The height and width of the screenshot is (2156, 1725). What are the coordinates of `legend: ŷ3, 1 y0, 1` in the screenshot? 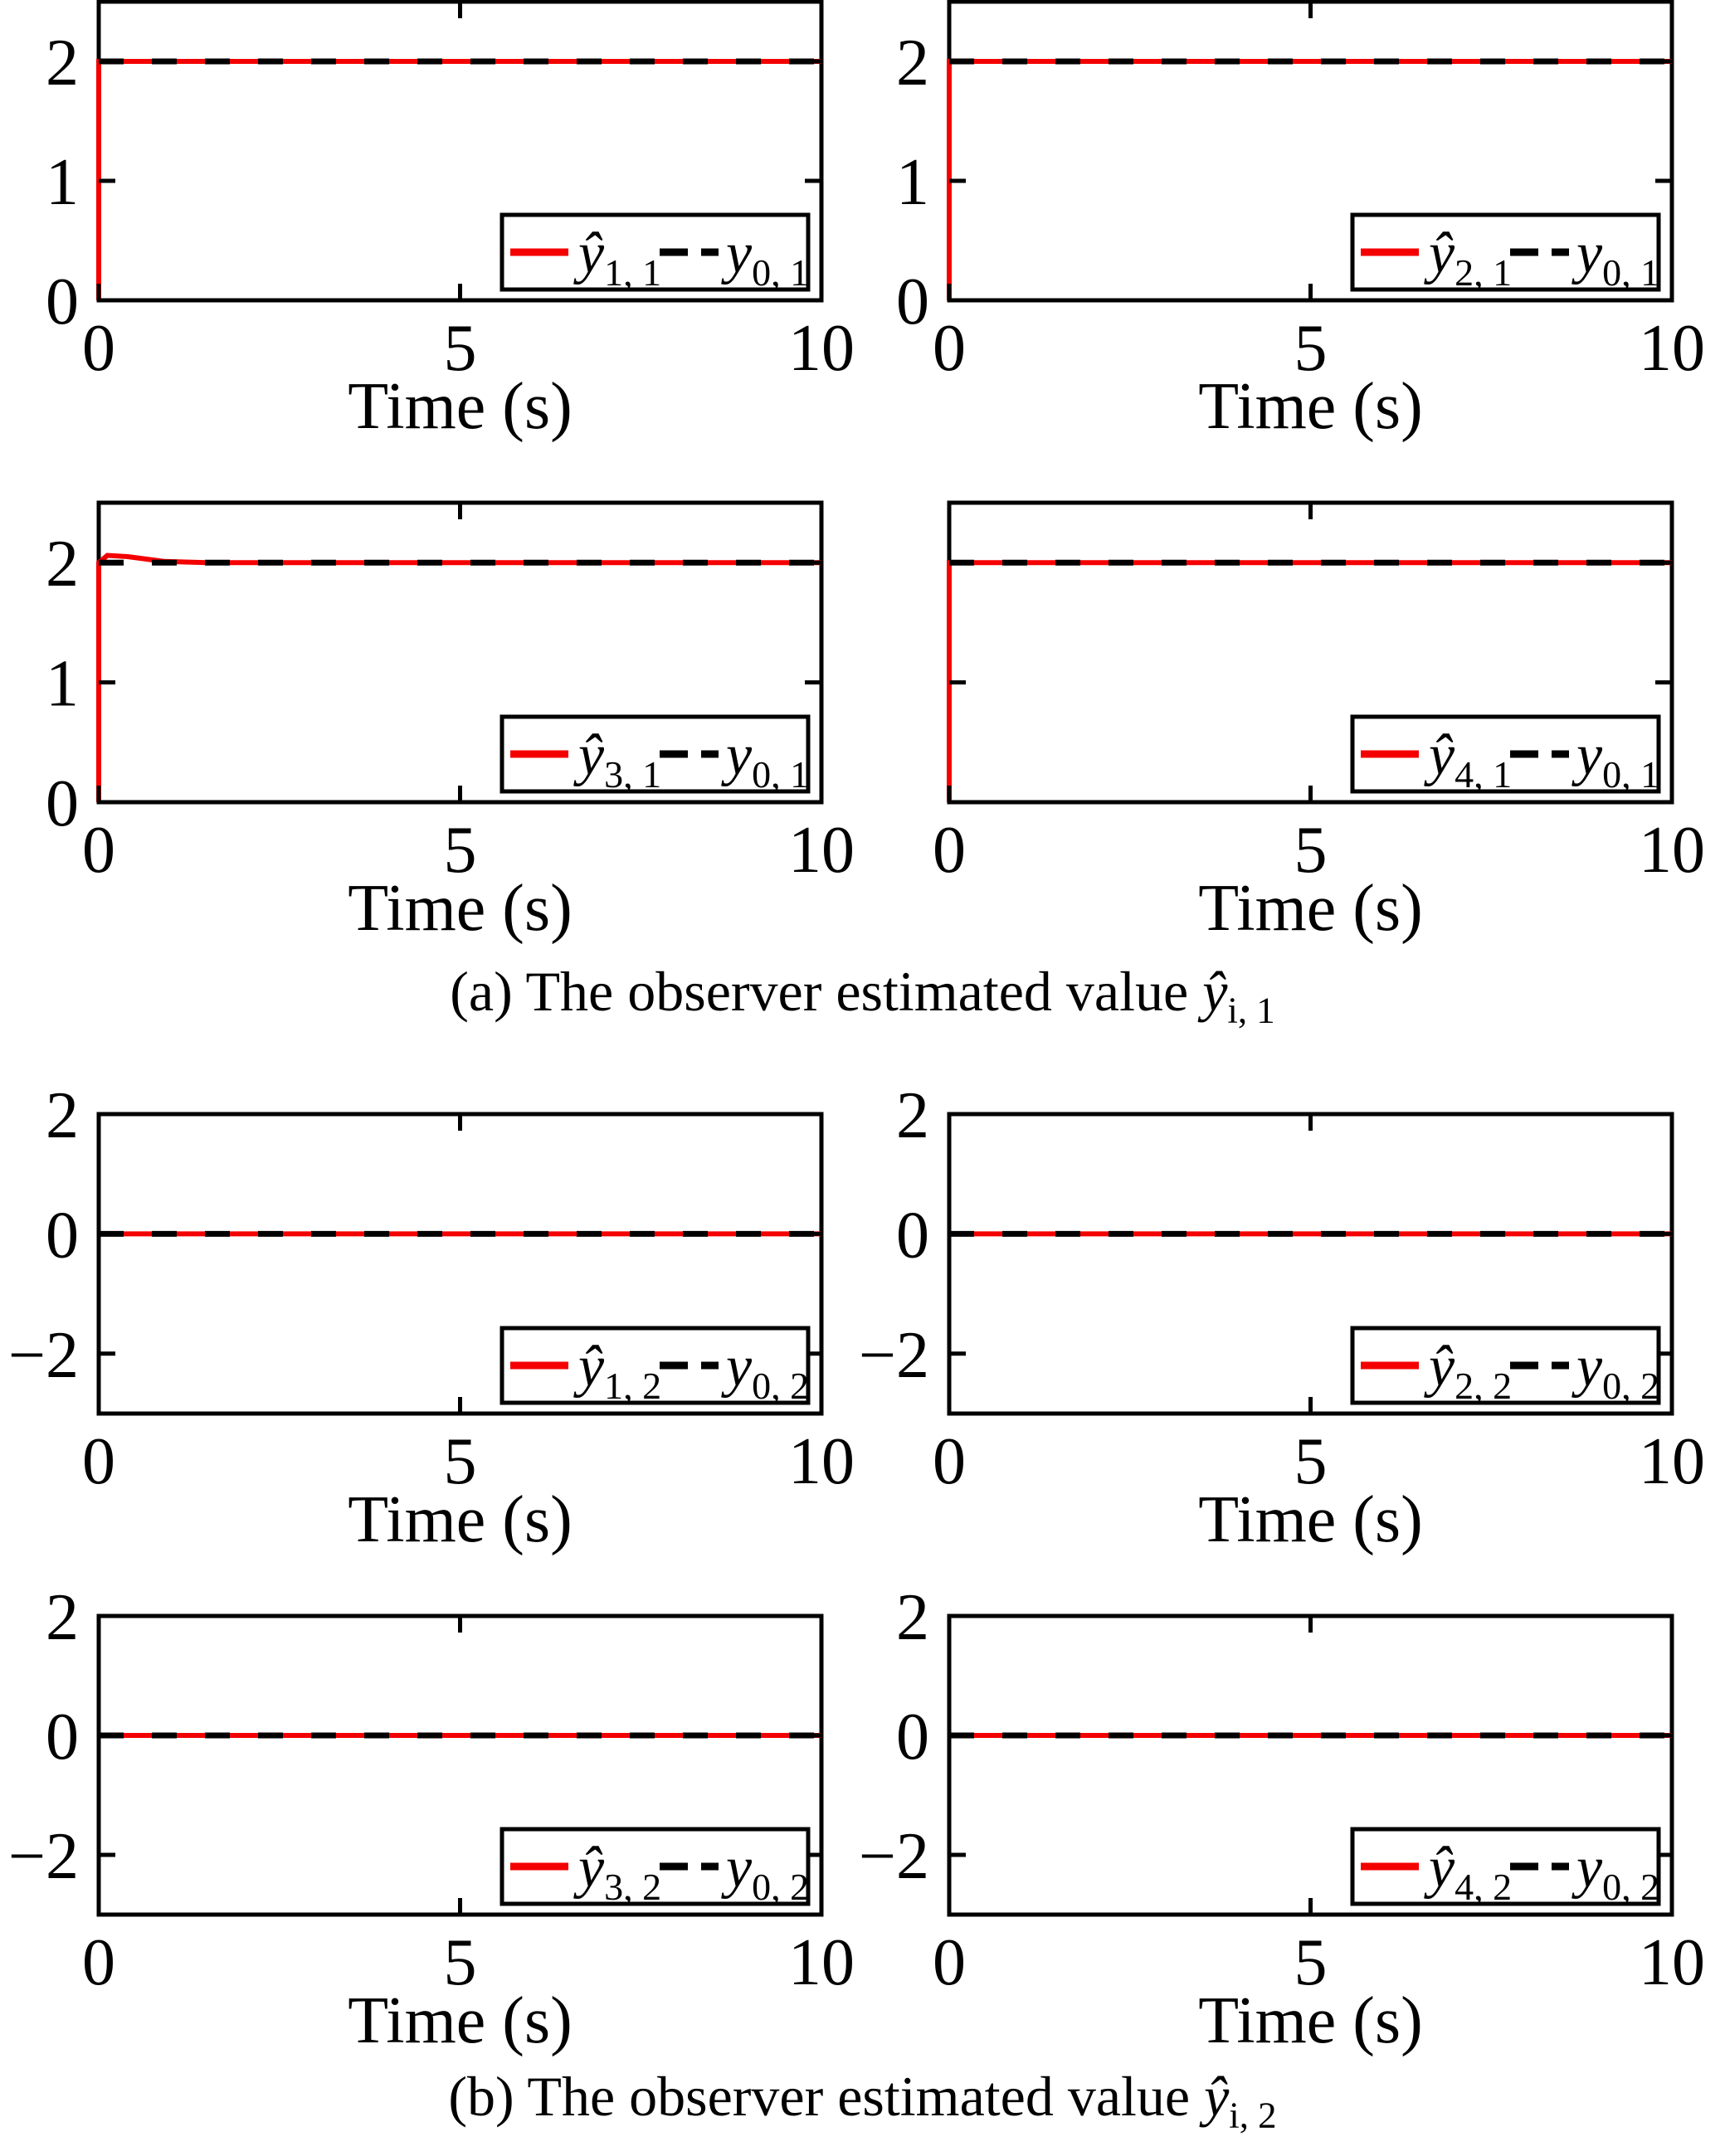 It's located at (655, 755).